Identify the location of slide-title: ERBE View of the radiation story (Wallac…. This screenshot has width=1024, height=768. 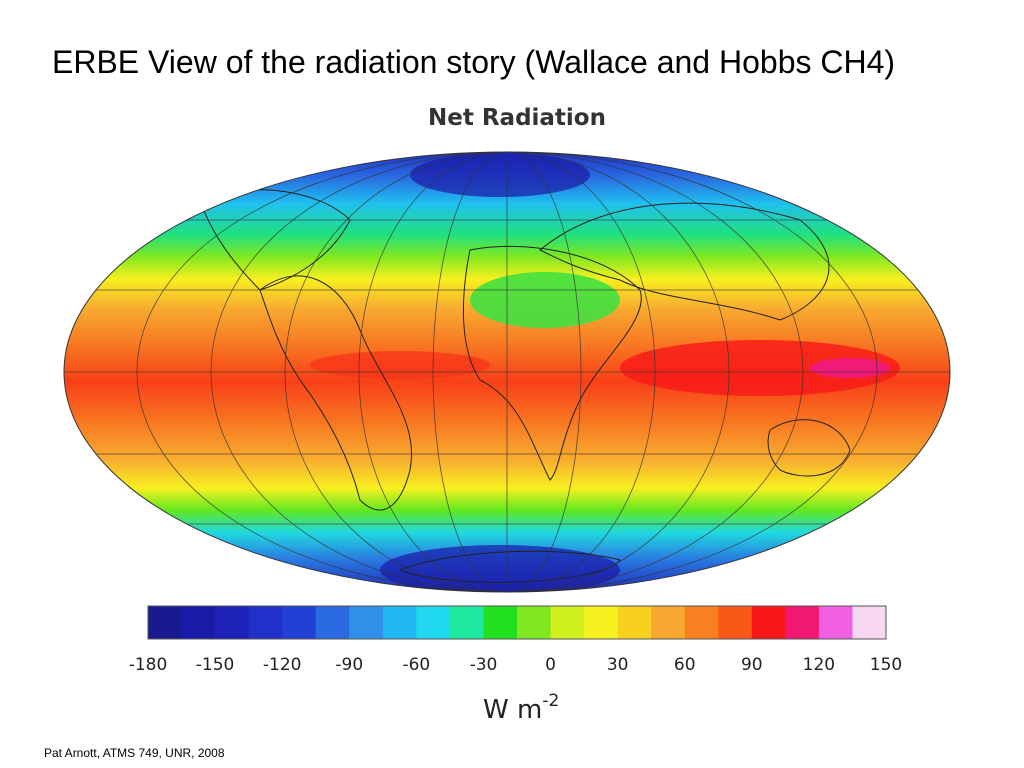
(474, 62).